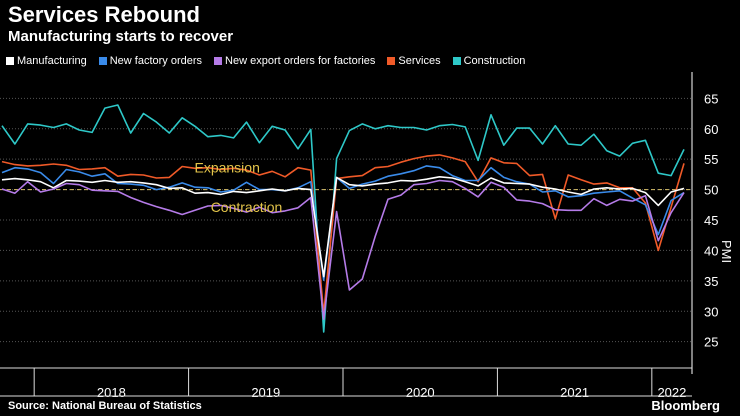 This screenshot has width=740, height=416. I want to click on annotation-expansion: Expansion, so click(226, 168).